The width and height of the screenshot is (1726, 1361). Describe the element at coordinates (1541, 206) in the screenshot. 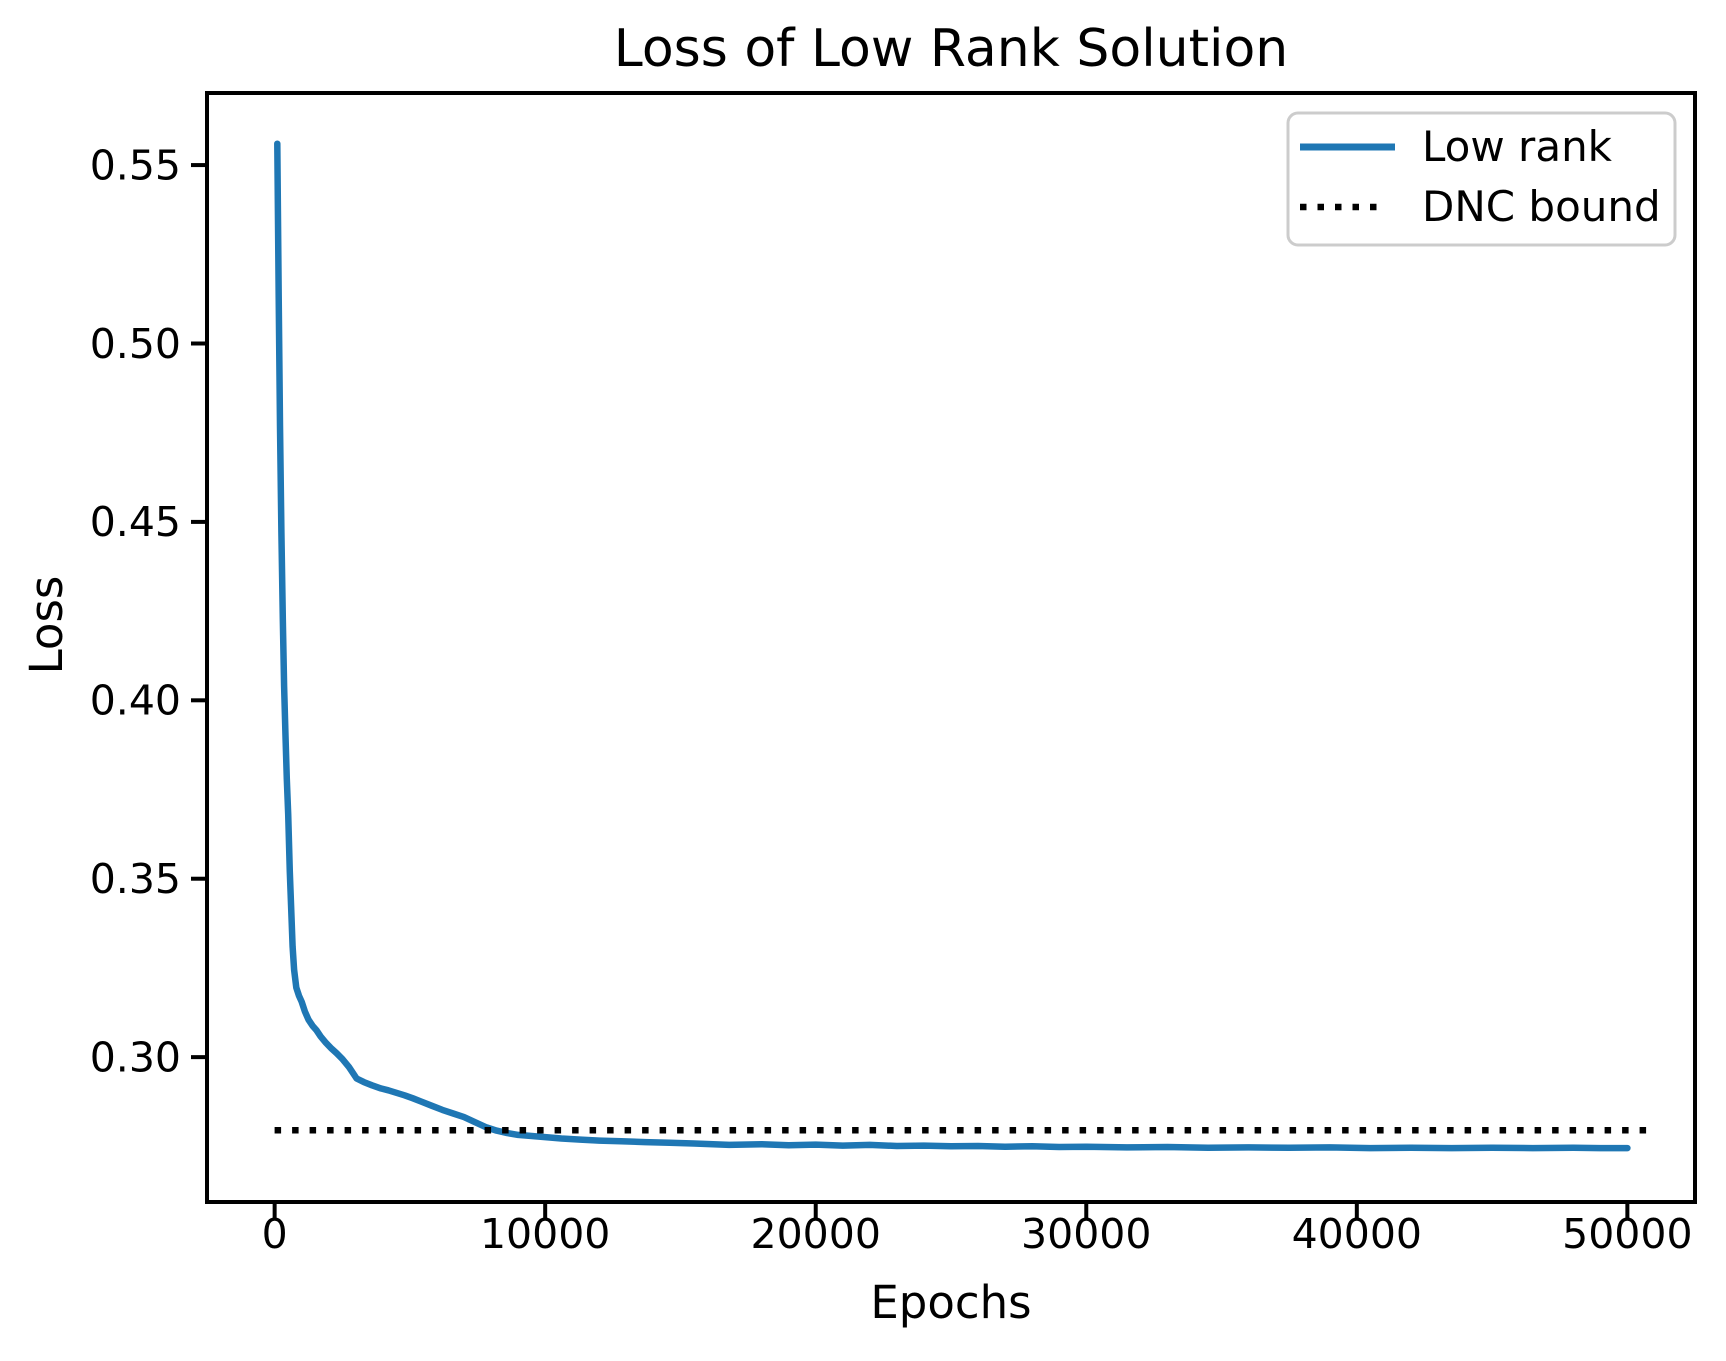

I see `legend-label-dnc-bound: DNC bound` at that location.